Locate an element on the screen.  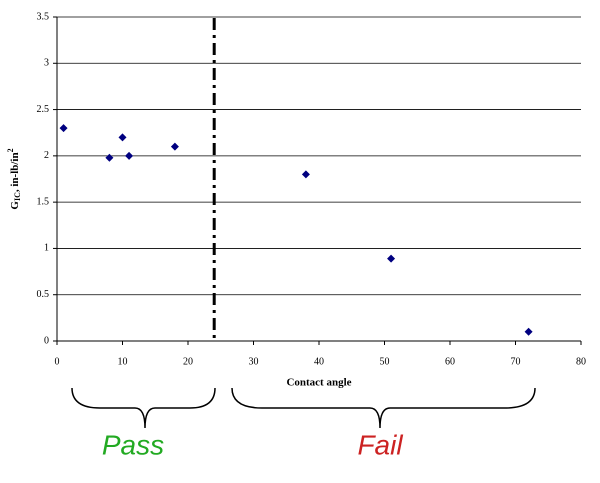
annotation: Pass is located at coordinates (133, 444).